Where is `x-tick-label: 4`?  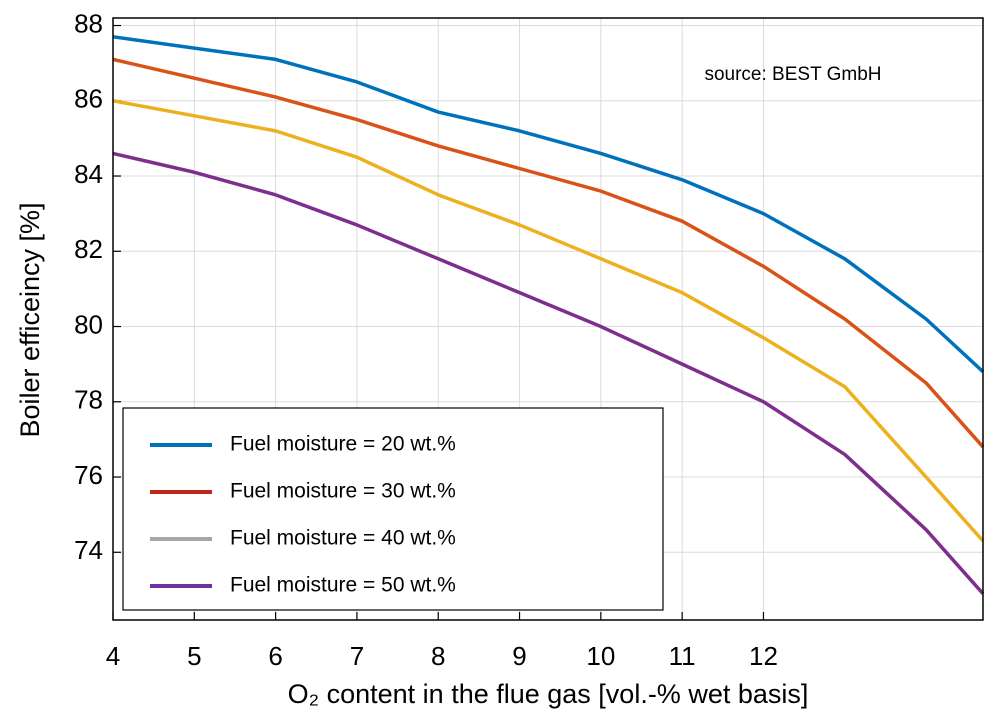 x-tick-label: 4 is located at coordinates (113, 656).